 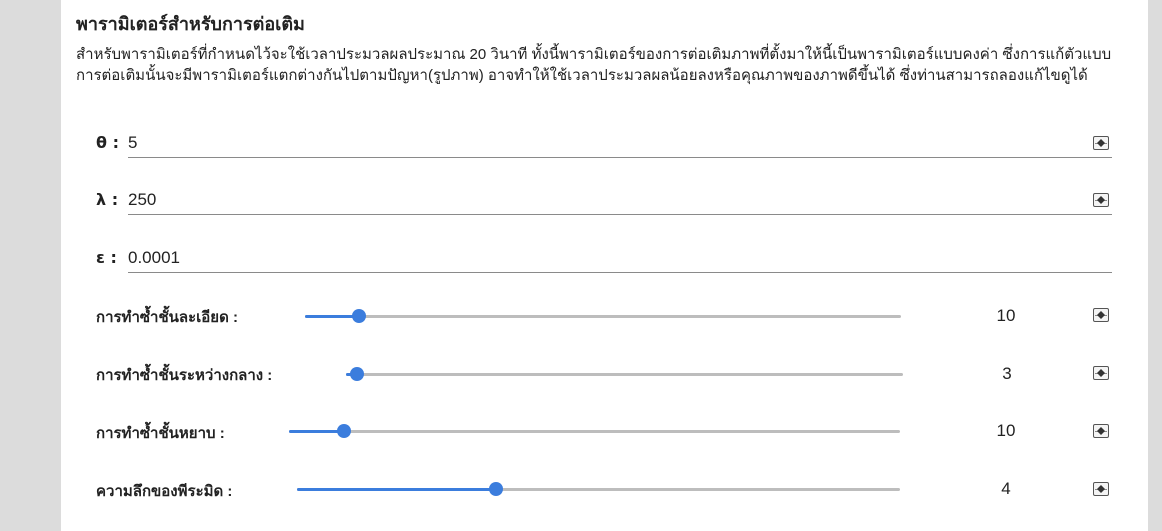 What do you see at coordinates (107, 142) in the screenshot?
I see `theta-label: θ :` at bounding box center [107, 142].